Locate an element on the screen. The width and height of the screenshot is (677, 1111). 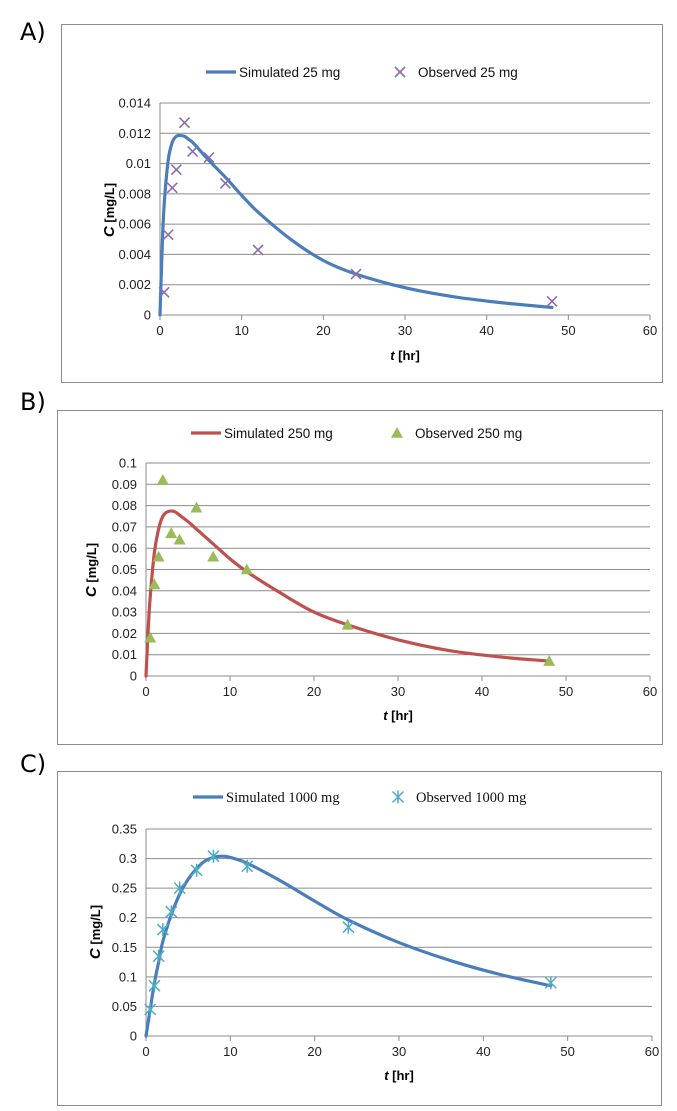
y-tick-label: 0.08 is located at coordinates (124, 505).